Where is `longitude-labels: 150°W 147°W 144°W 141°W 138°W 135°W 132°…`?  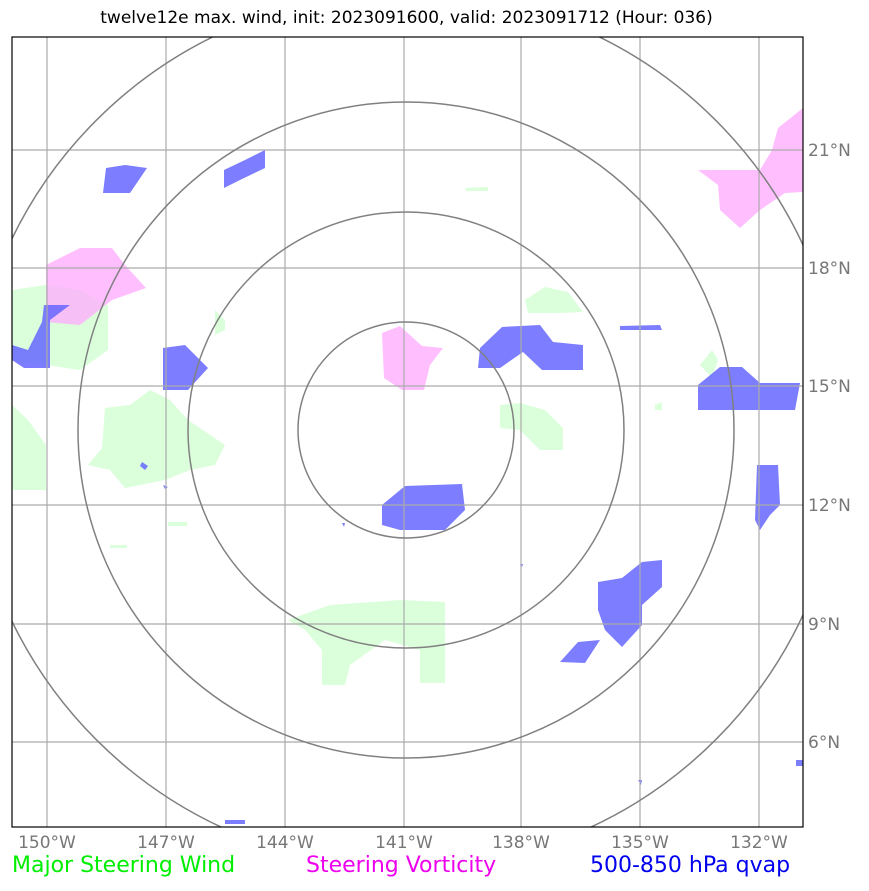 longitude-labels: 150°W 147°W 144°W 141°W 138°W 135°W 132°… is located at coordinates (403, 843).